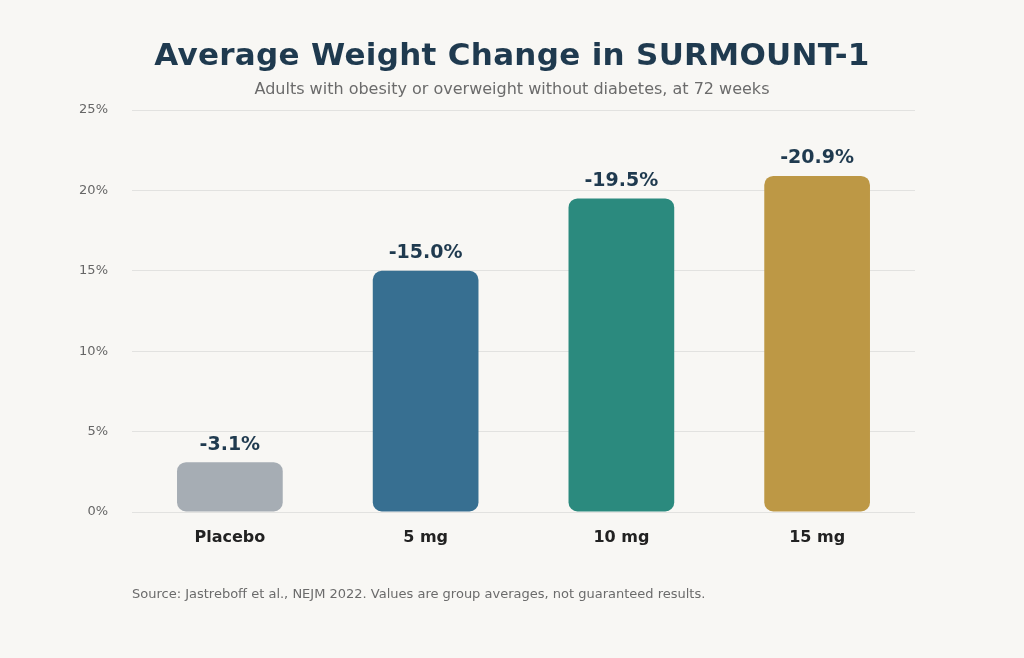 Image resolution: width=1024 pixels, height=658 pixels. Describe the element at coordinates (93, 189) in the screenshot. I see `y-tick-label: 20%` at that location.